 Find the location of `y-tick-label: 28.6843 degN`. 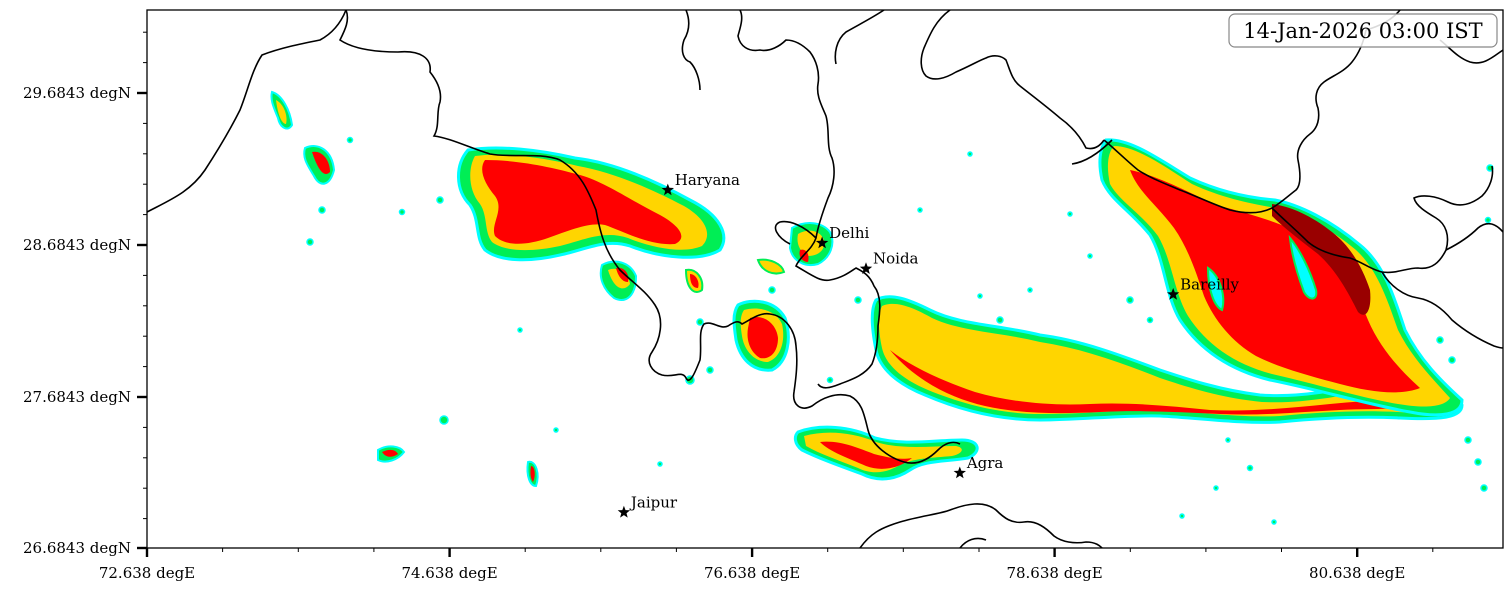

y-tick-label: 28.6843 degN is located at coordinates (77, 245).